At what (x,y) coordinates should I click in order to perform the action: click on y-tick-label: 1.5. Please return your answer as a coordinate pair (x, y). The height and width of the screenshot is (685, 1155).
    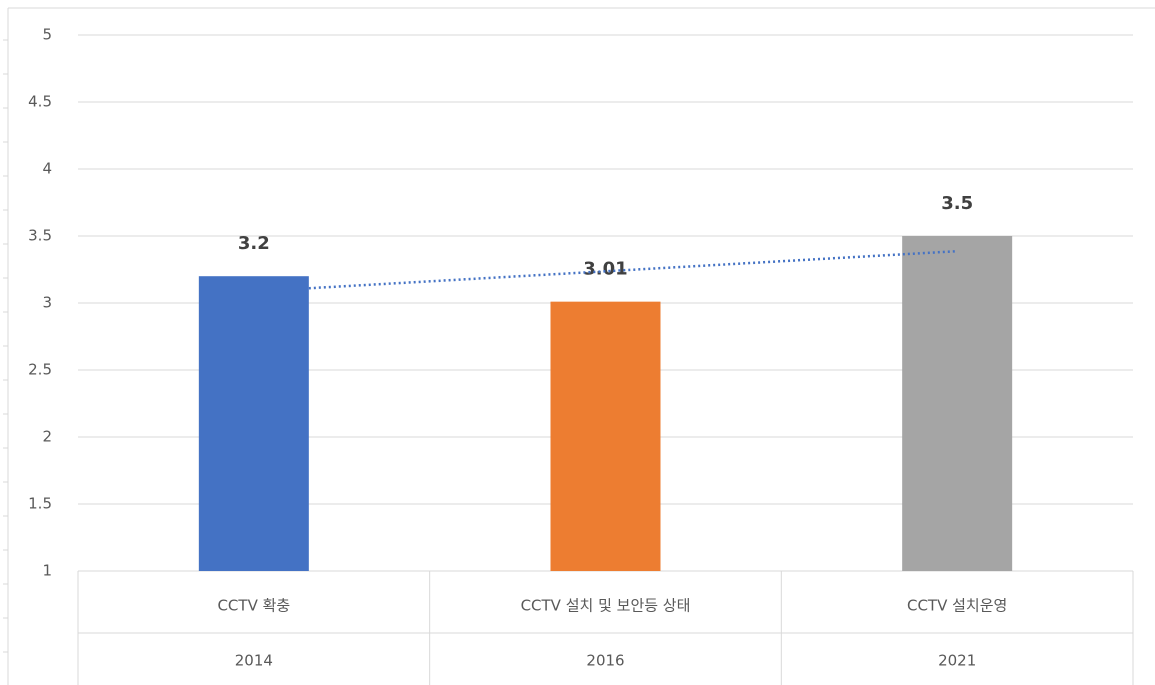
    Looking at the image, I should click on (40, 504).